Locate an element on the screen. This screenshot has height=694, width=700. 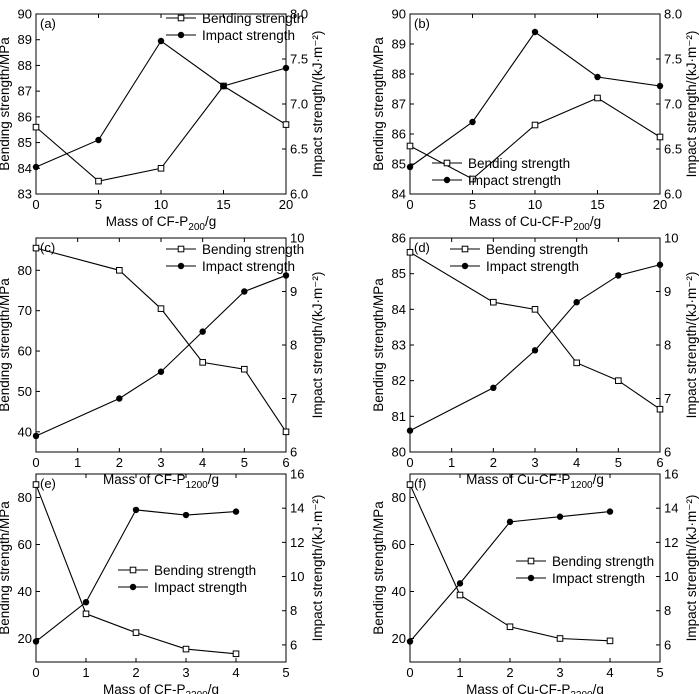
y-right-tick-label: 14 is located at coordinates (671, 508).